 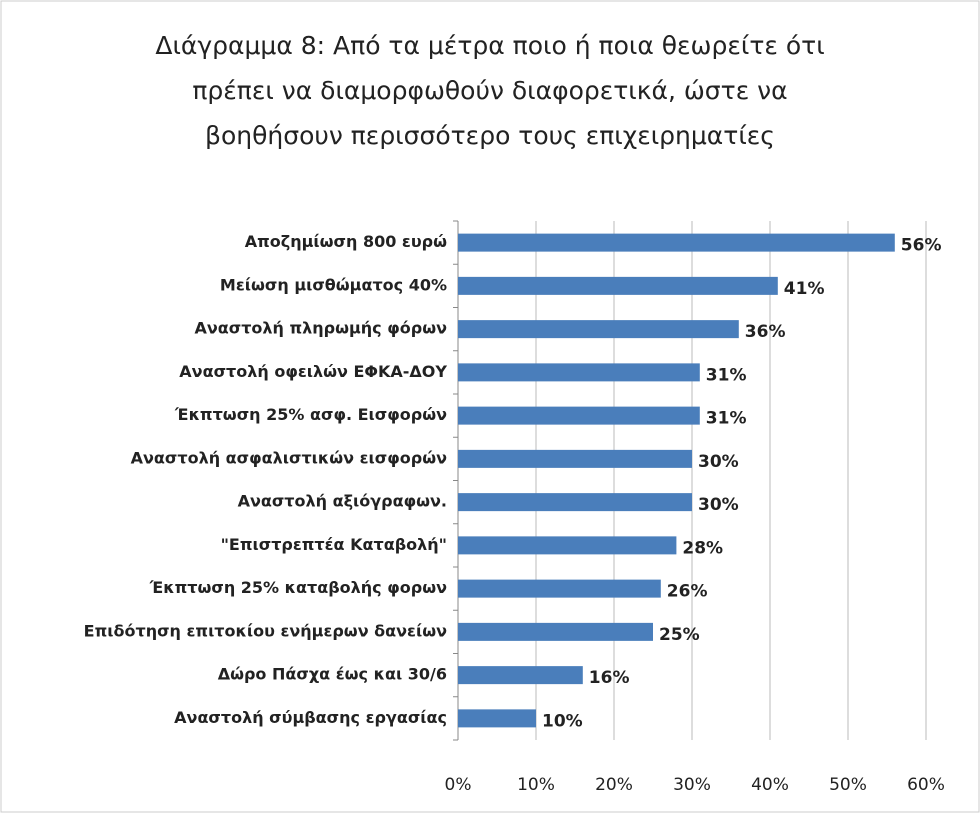 What do you see at coordinates (333, 284) in the screenshot?
I see `y-tick-label: Μείωση μισθώματος 40%` at bounding box center [333, 284].